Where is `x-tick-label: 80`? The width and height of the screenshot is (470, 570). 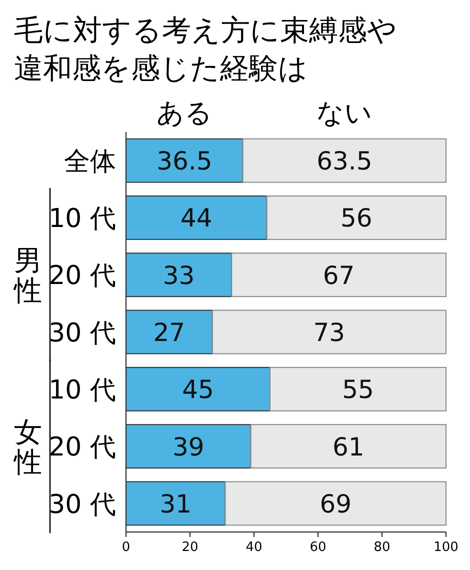 x-tick-label: 80 is located at coordinates (382, 547).